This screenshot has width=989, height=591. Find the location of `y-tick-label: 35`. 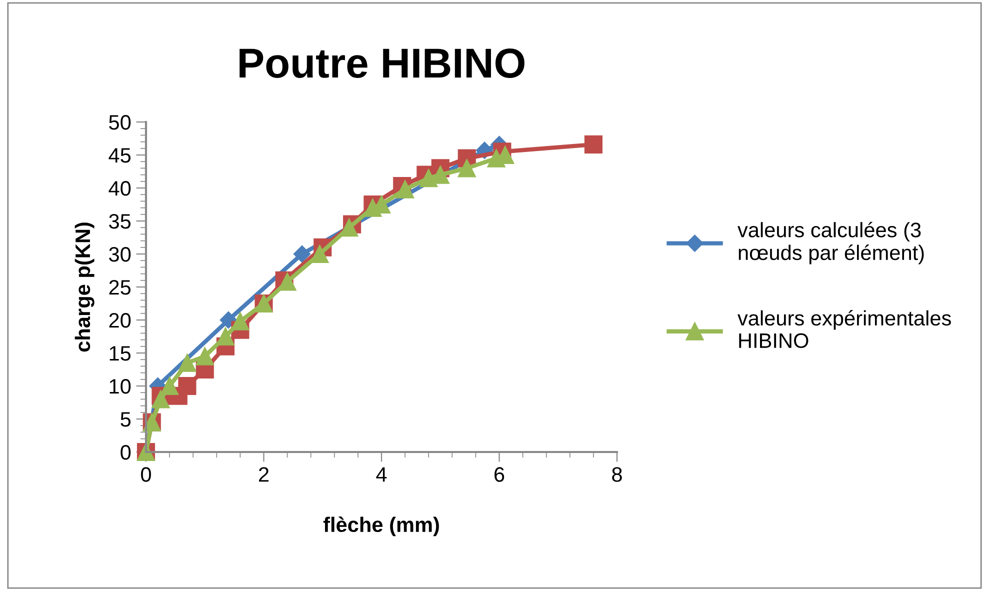

y-tick-label: 35 is located at coordinates (120, 221).